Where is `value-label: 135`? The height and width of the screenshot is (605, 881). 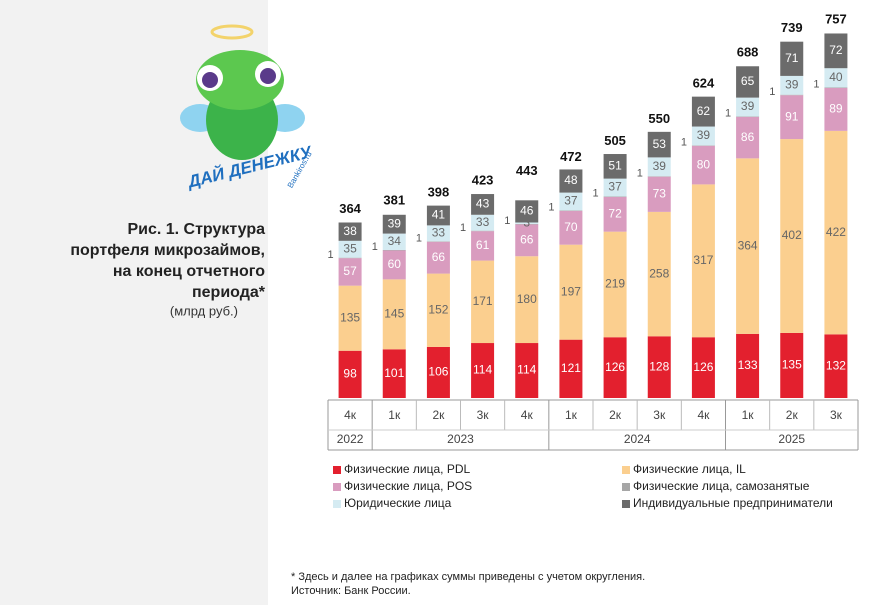
value-label: 135 is located at coordinates (350, 317).